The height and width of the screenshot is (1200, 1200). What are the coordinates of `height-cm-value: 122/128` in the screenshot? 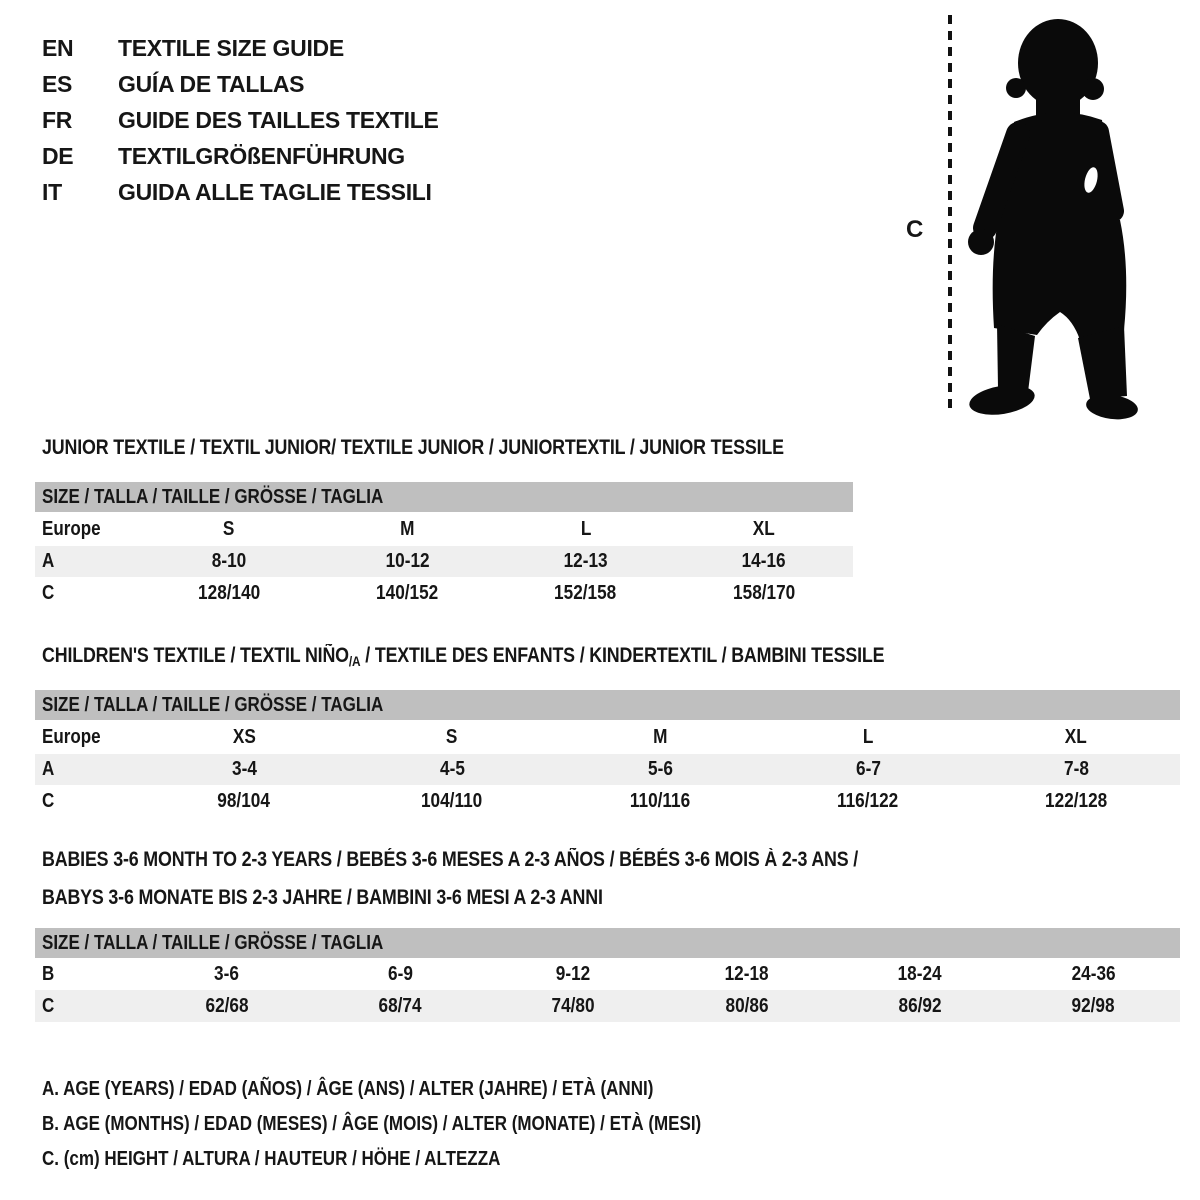 It's located at (1076, 801).